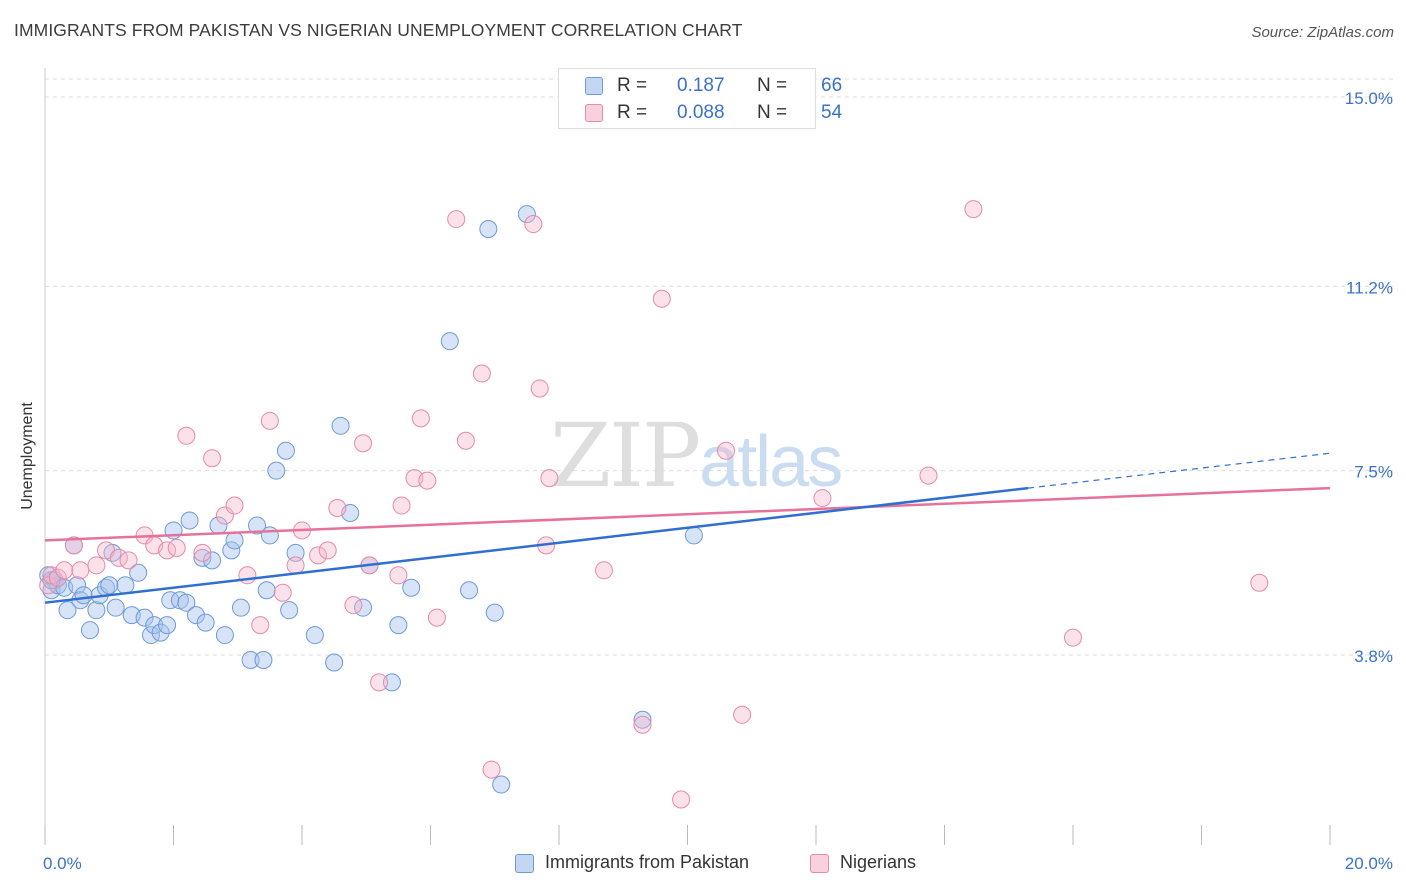  Describe the element at coordinates (647, 862) in the screenshot. I see `legend-label-pakistan: Immigrants from Pakistan` at that location.